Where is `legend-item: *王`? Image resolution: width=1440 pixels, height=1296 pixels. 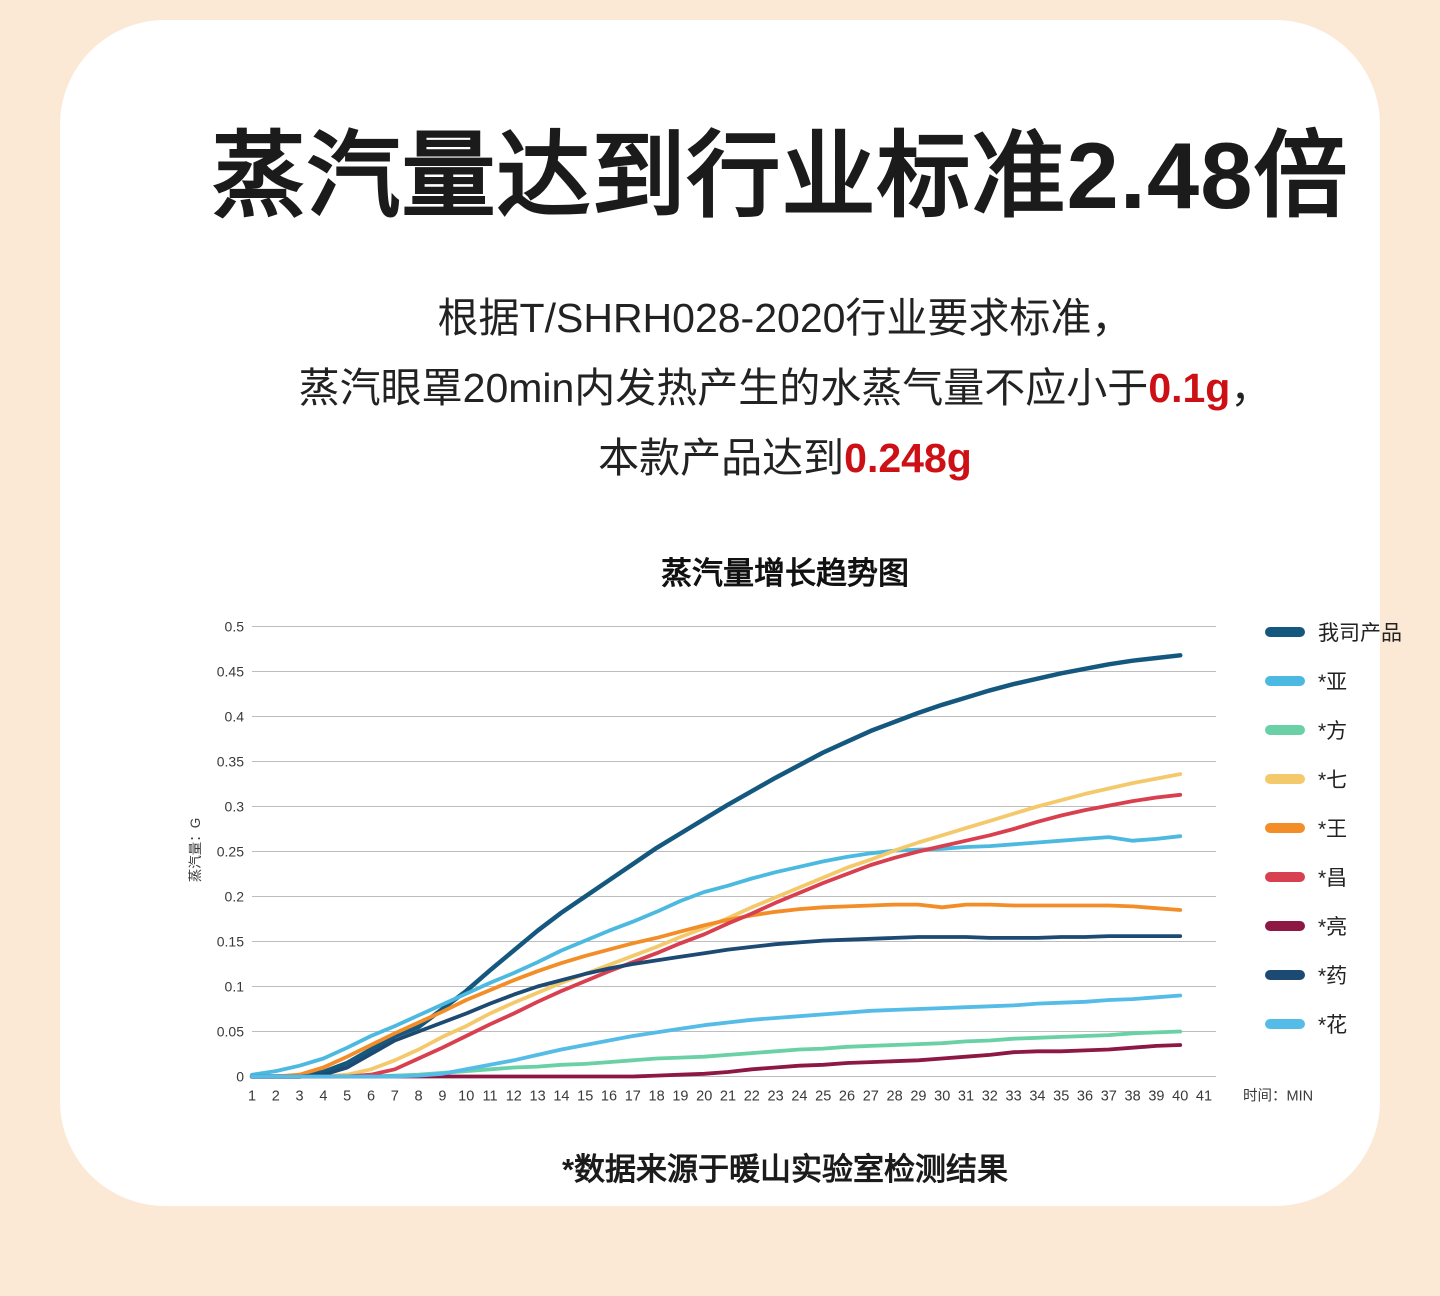 legend-item: *王 is located at coordinates (1333, 828).